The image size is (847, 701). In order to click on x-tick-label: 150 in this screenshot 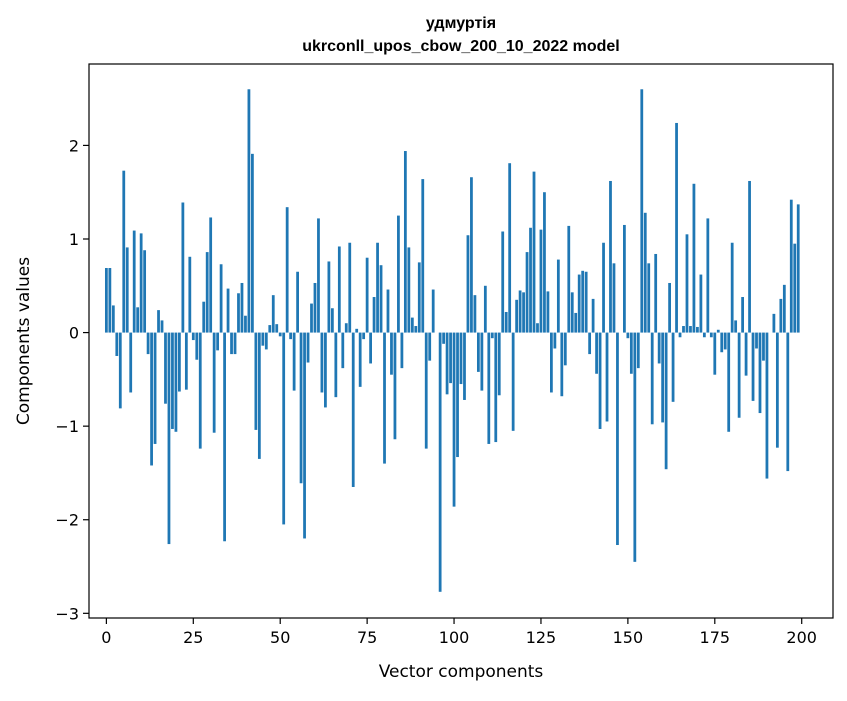, I will do `click(628, 637)`.